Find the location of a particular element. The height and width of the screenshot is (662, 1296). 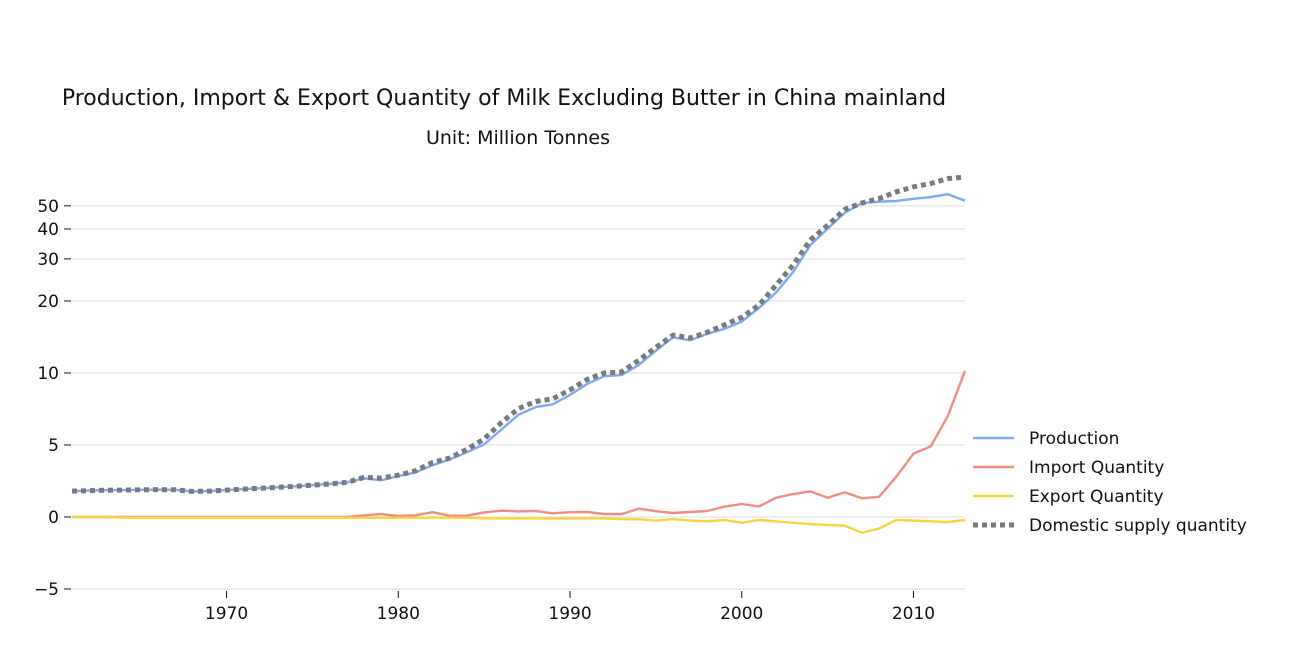

x-tick-label: 2000 is located at coordinates (741, 614).